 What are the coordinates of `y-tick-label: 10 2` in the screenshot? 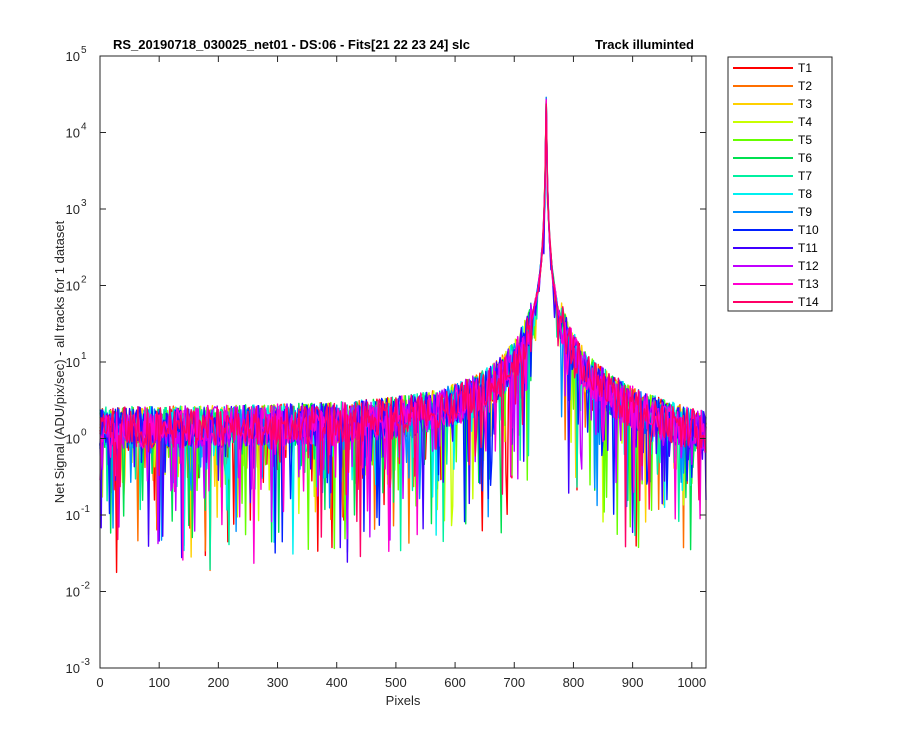 It's located at (76, 284).